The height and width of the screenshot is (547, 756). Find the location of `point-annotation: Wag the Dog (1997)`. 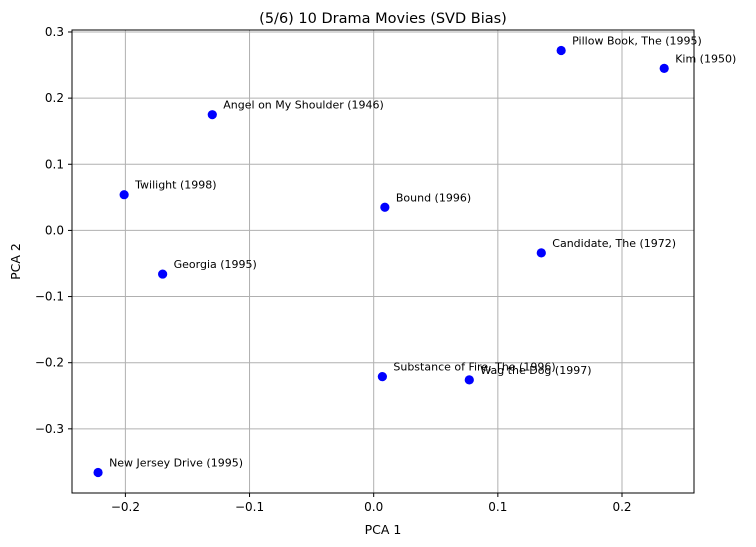

point-annotation: Wag the Dog (1997) is located at coordinates (535, 370).